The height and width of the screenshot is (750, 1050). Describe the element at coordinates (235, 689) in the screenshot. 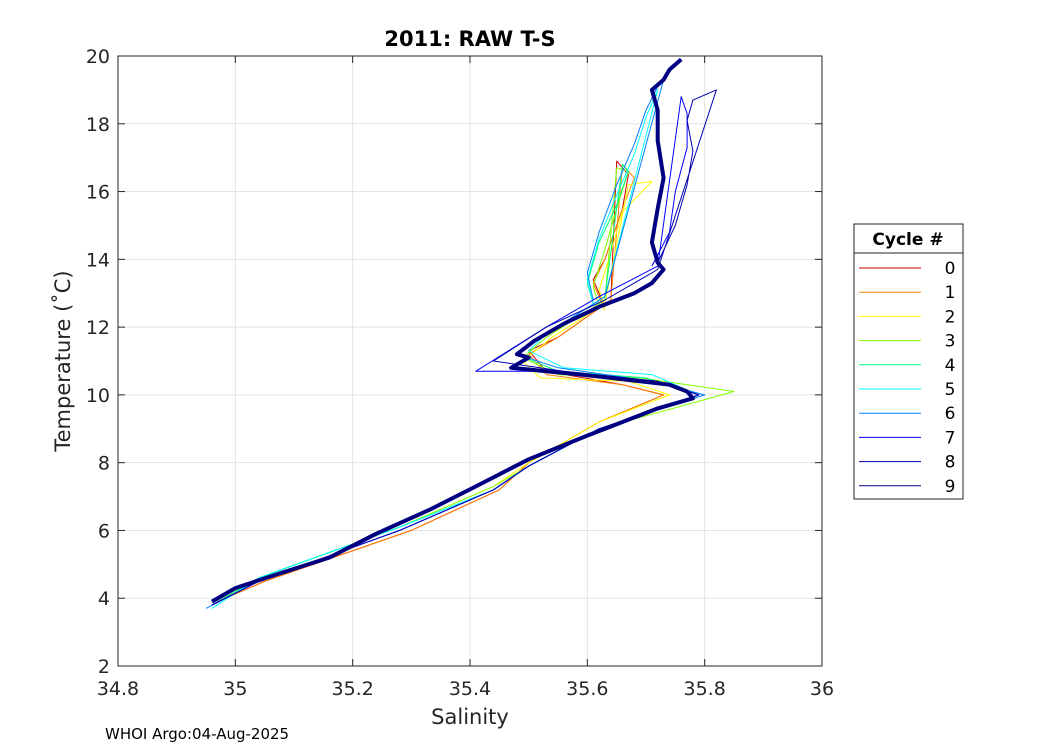

I see `x-tick-label: 35` at that location.